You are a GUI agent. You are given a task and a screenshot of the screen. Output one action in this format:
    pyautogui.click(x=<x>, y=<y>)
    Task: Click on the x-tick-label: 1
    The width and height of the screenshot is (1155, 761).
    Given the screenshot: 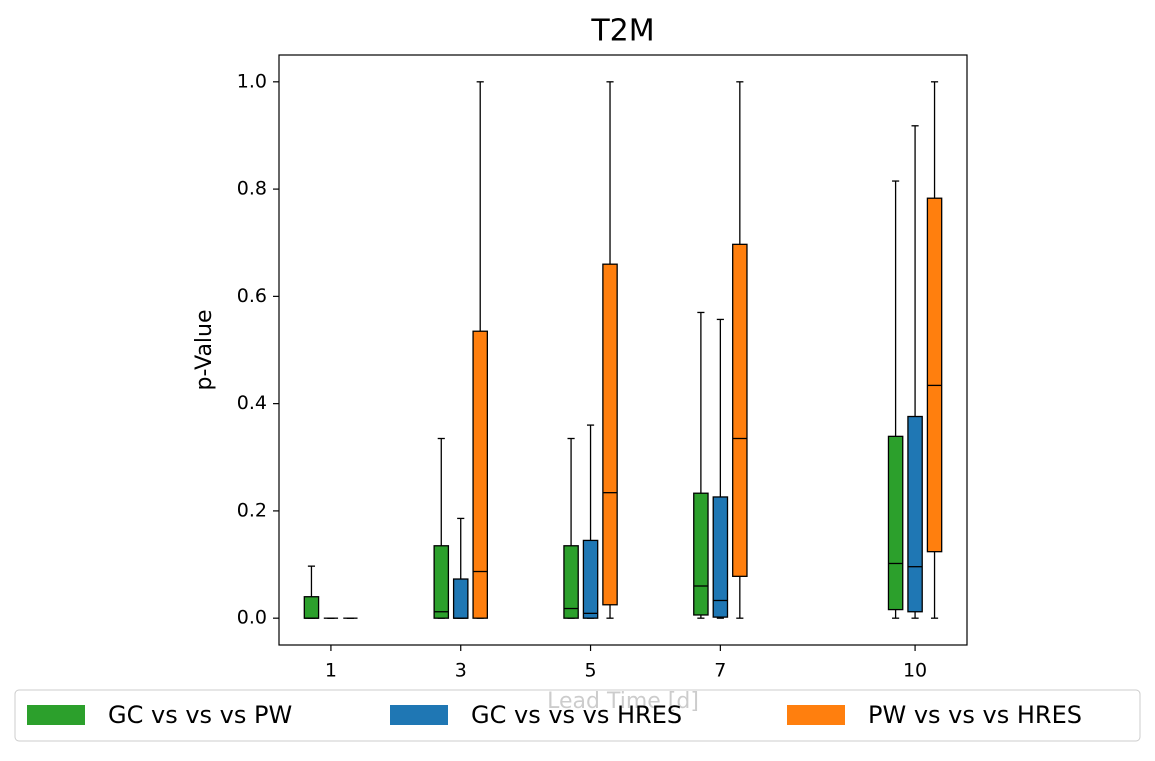 What is the action you would take?
    pyautogui.click(x=331, y=671)
    